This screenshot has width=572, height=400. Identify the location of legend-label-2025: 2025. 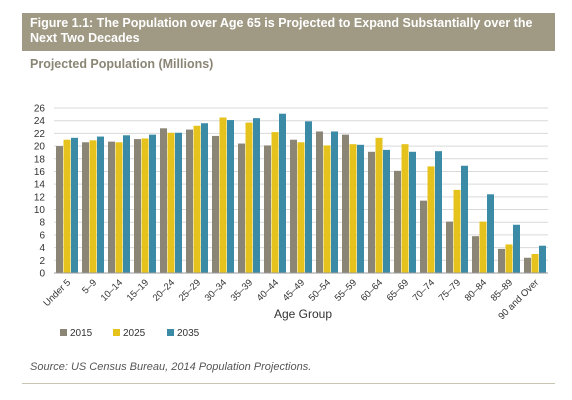
(134, 333).